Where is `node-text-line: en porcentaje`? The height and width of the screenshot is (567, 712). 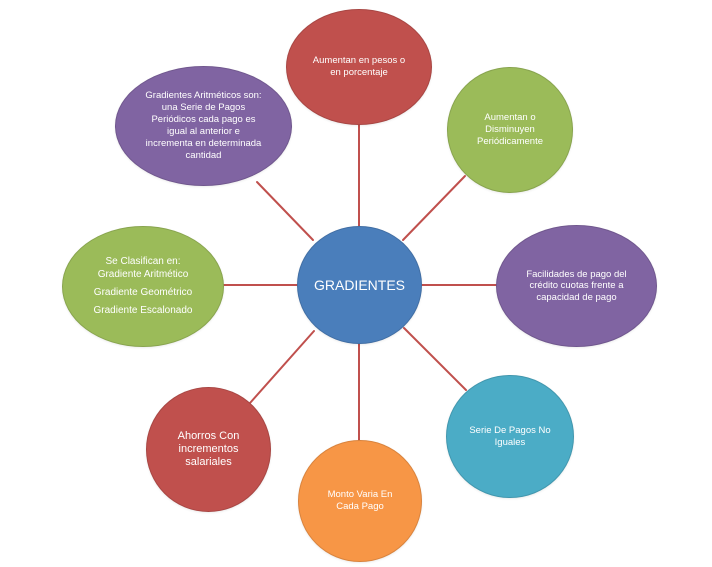
node-text-line: en porcentaje is located at coordinates (359, 72).